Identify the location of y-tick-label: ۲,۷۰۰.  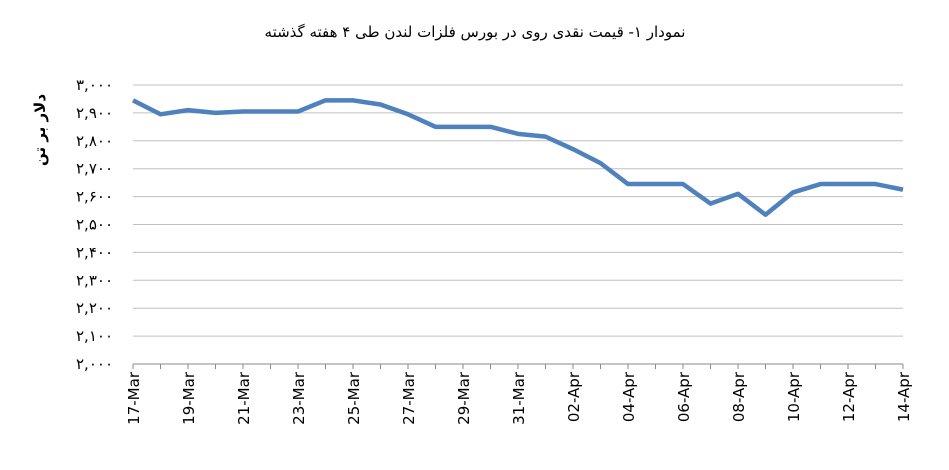
(94, 169).